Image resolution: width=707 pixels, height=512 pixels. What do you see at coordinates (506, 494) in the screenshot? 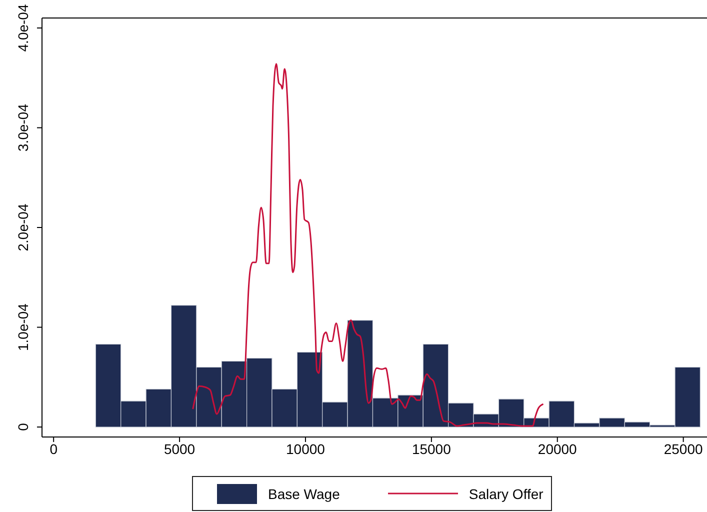
I see `legend-label: Salary Offer` at bounding box center [506, 494].